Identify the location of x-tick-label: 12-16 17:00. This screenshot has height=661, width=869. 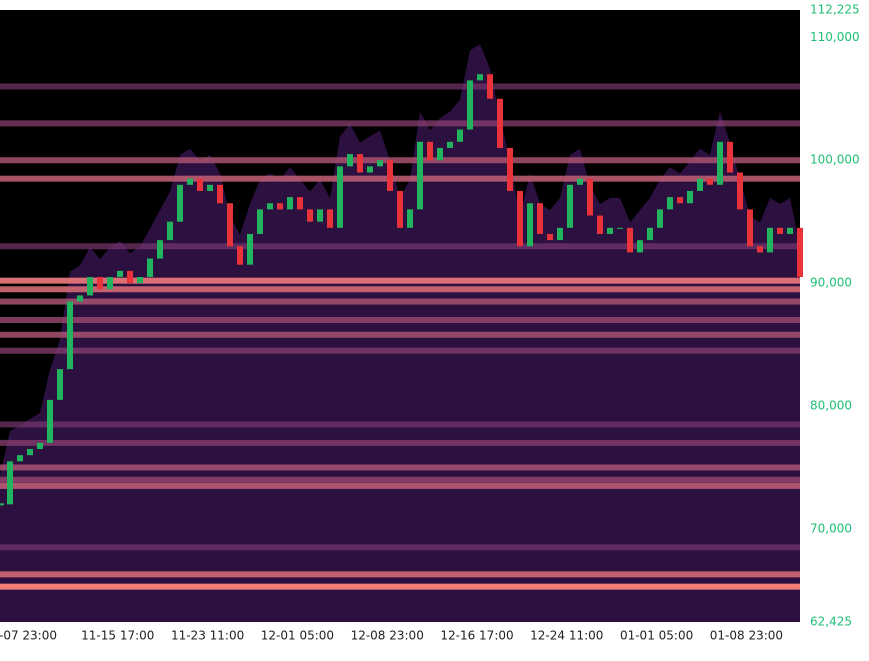
(476, 636).